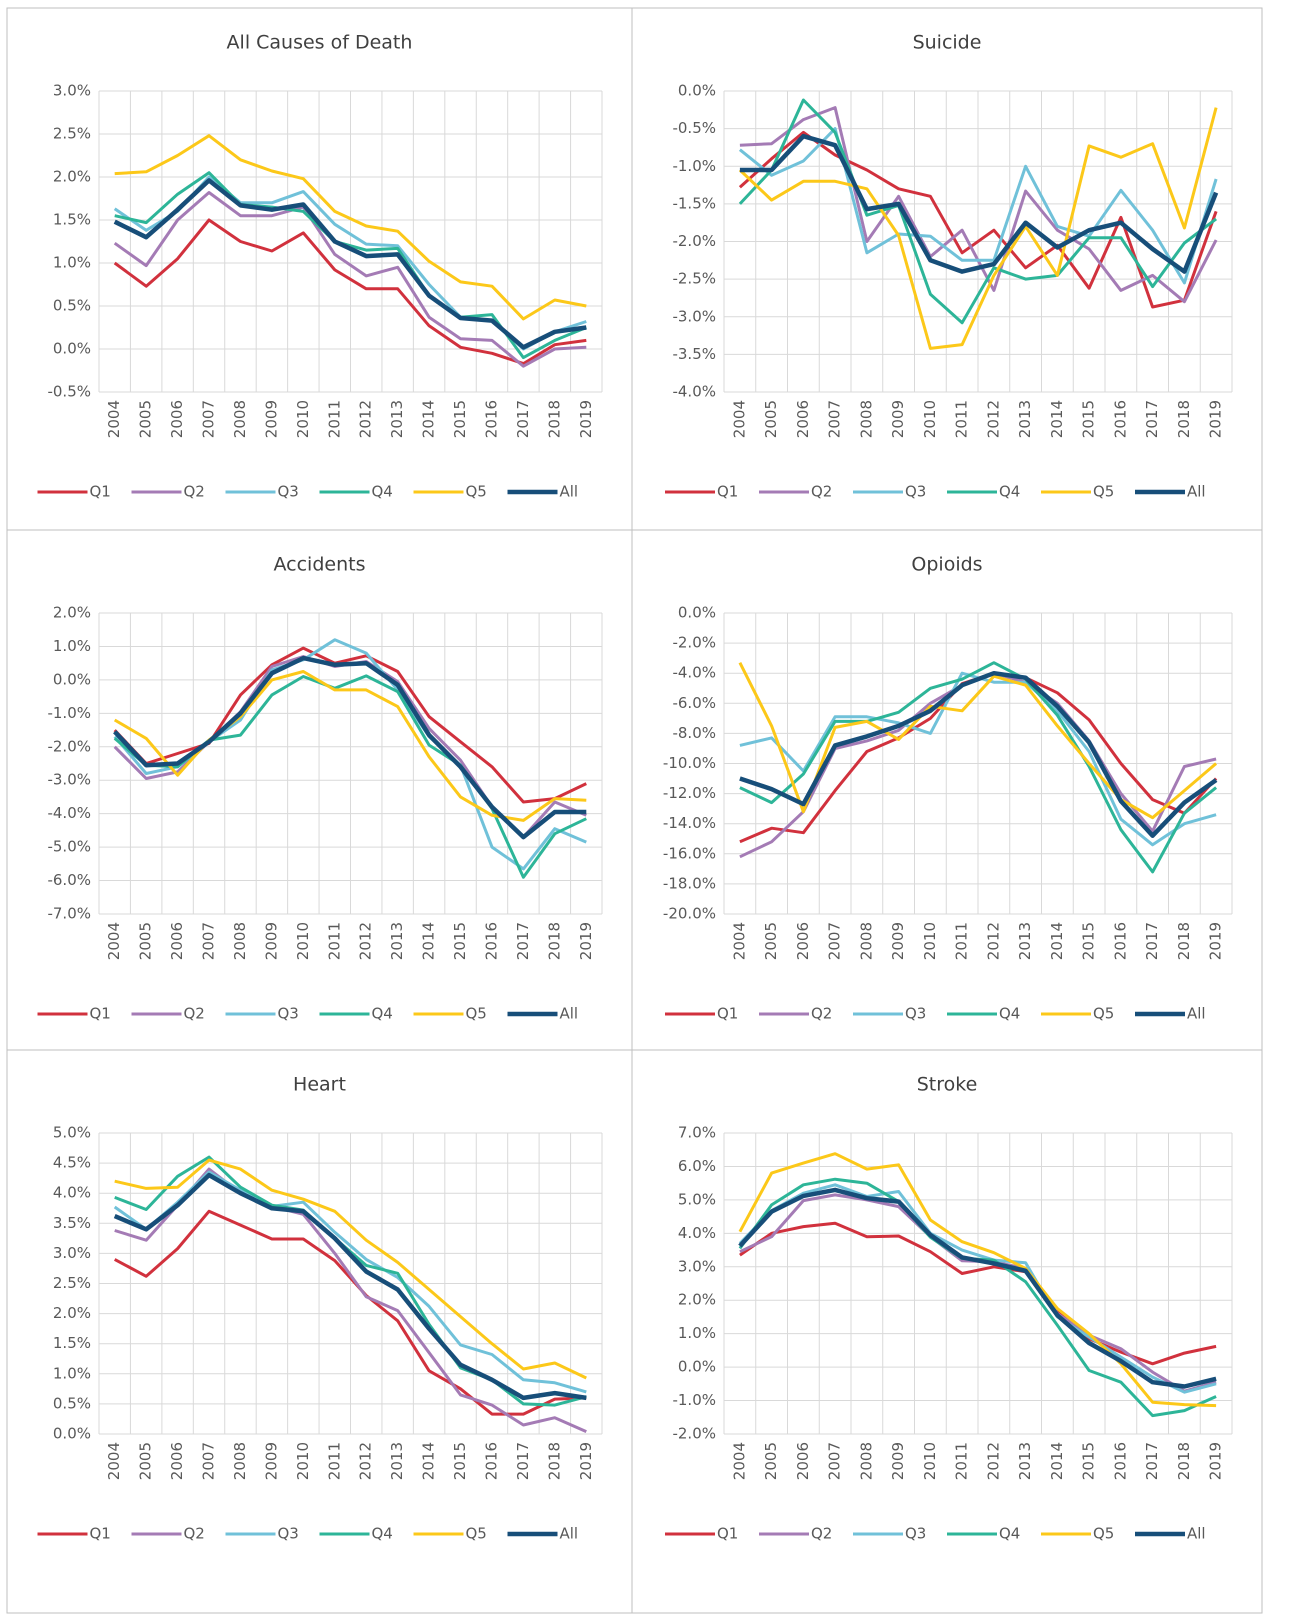  What do you see at coordinates (689, 914) in the screenshot?
I see `y-tick-label: -20.0%` at bounding box center [689, 914].